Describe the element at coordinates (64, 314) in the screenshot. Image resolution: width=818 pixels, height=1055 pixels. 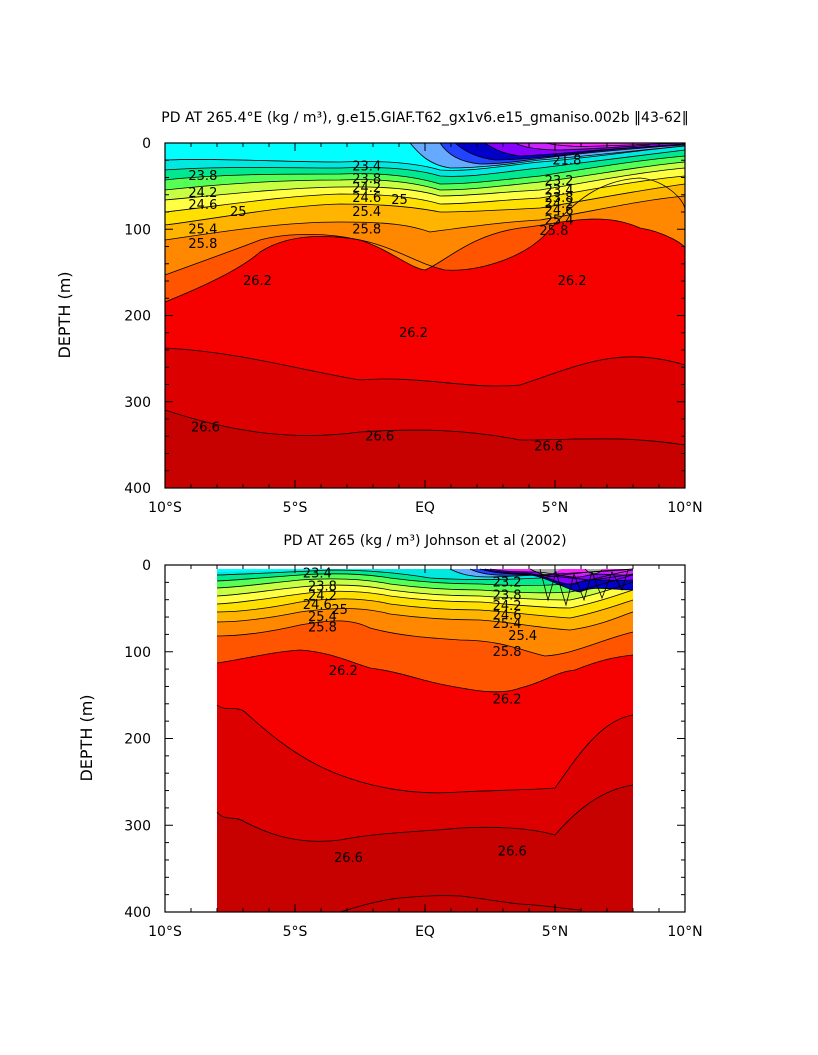
I see `panel-top-ylabel: DEPTH (m)` at that location.